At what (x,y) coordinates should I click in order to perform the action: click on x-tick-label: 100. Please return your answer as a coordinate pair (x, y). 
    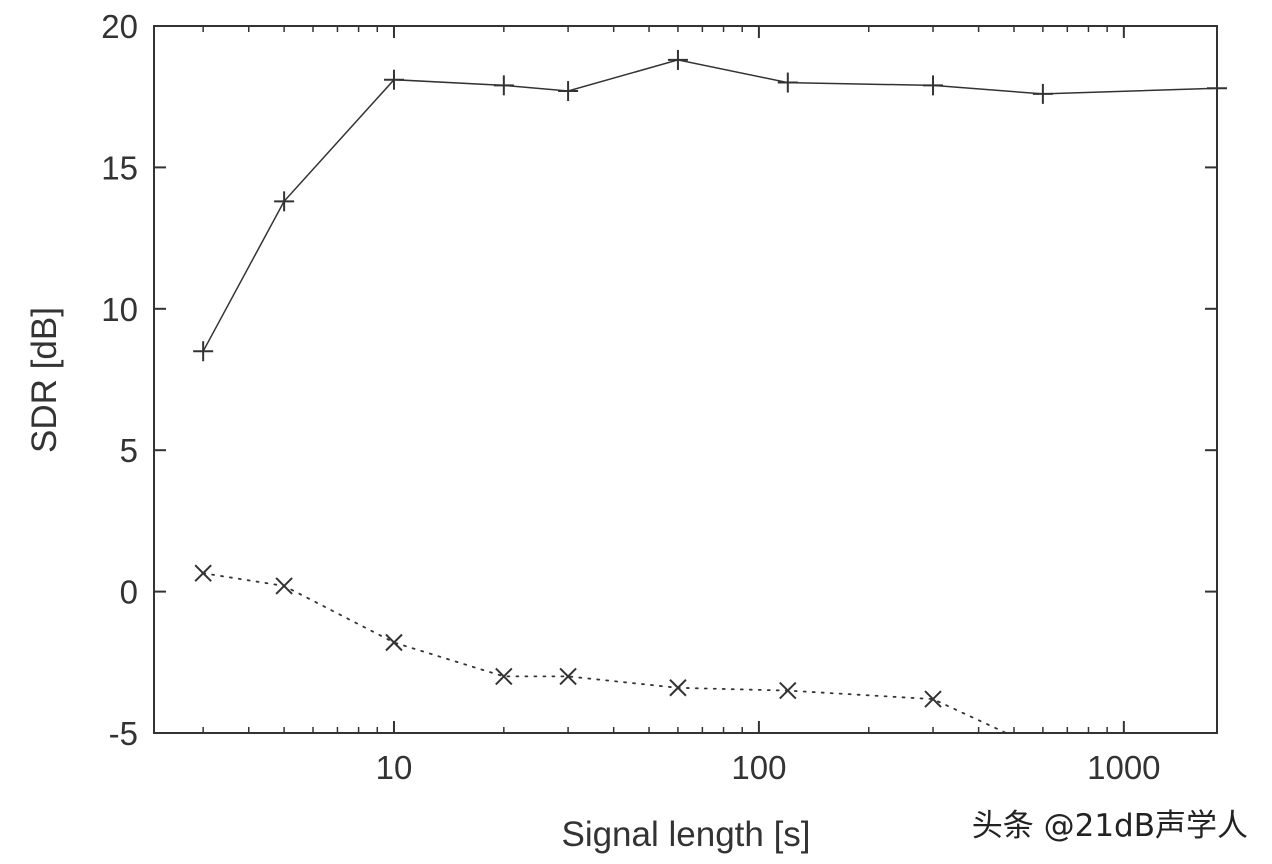
    Looking at the image, I should click on (758, 767).